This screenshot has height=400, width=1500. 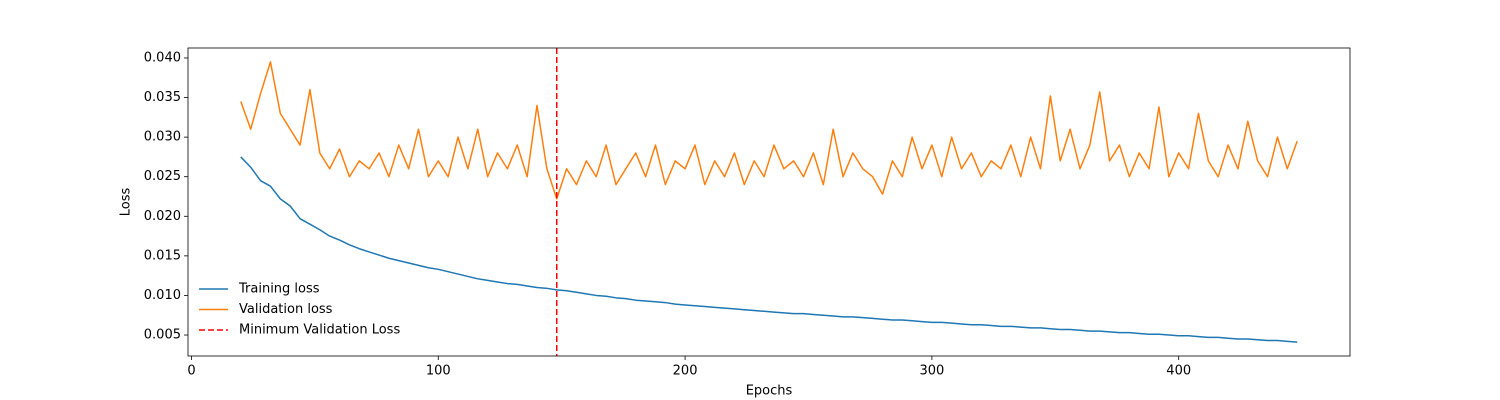 I want to click on y-tick-label: 0.020, so click(x=162, y=216).